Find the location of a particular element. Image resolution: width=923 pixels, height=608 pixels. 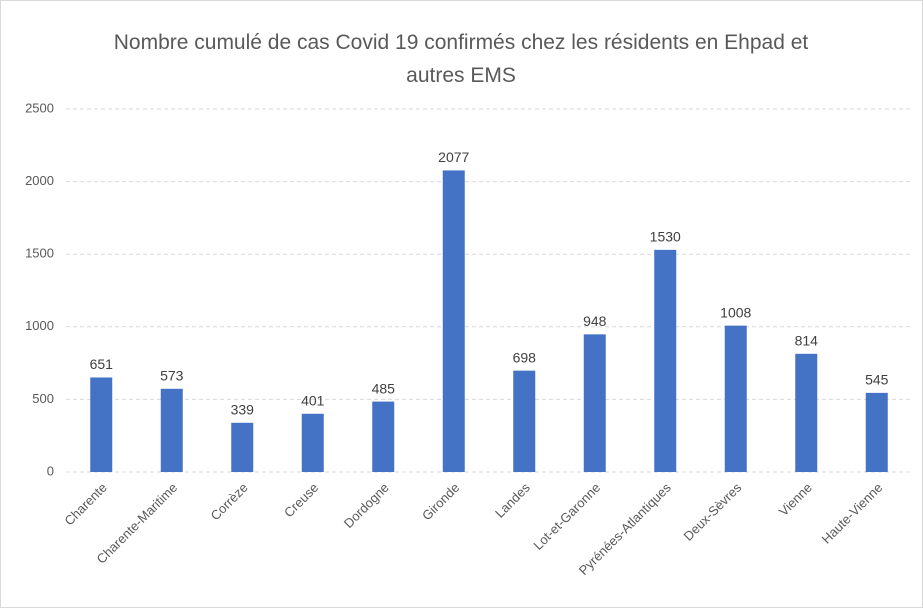

data-label: 2077 is located at coordinates (453, 157).